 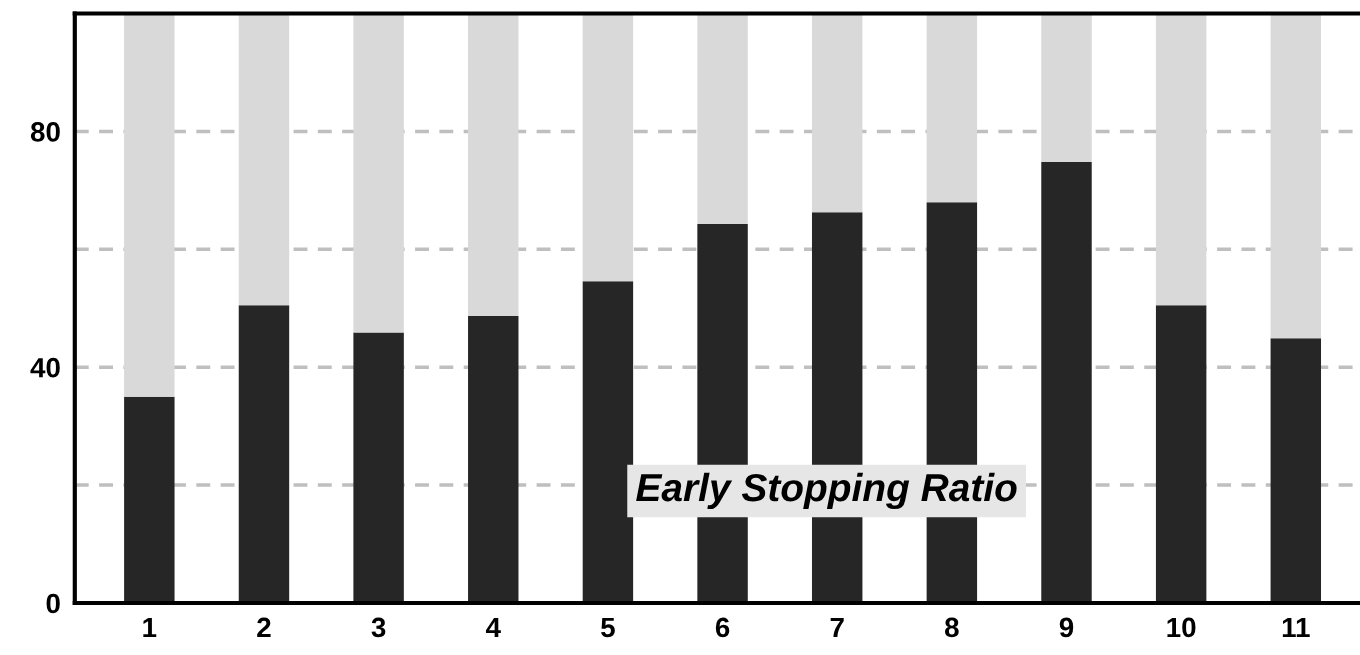 I want to click on x-tick-label: 10, so click(x=1181, y=627).